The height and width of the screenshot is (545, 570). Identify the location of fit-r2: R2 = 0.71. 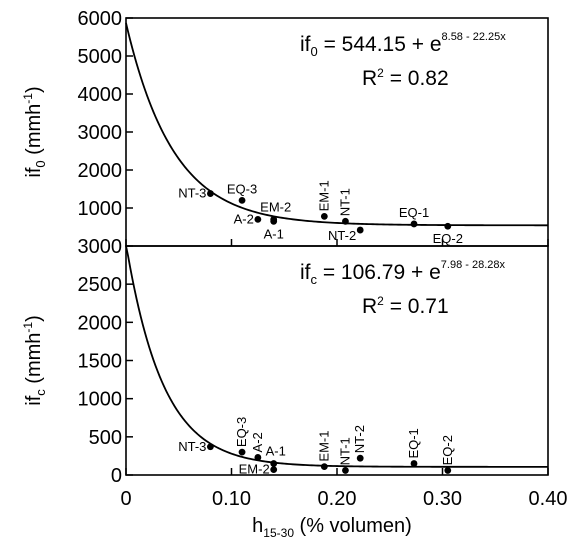
(405, 306).